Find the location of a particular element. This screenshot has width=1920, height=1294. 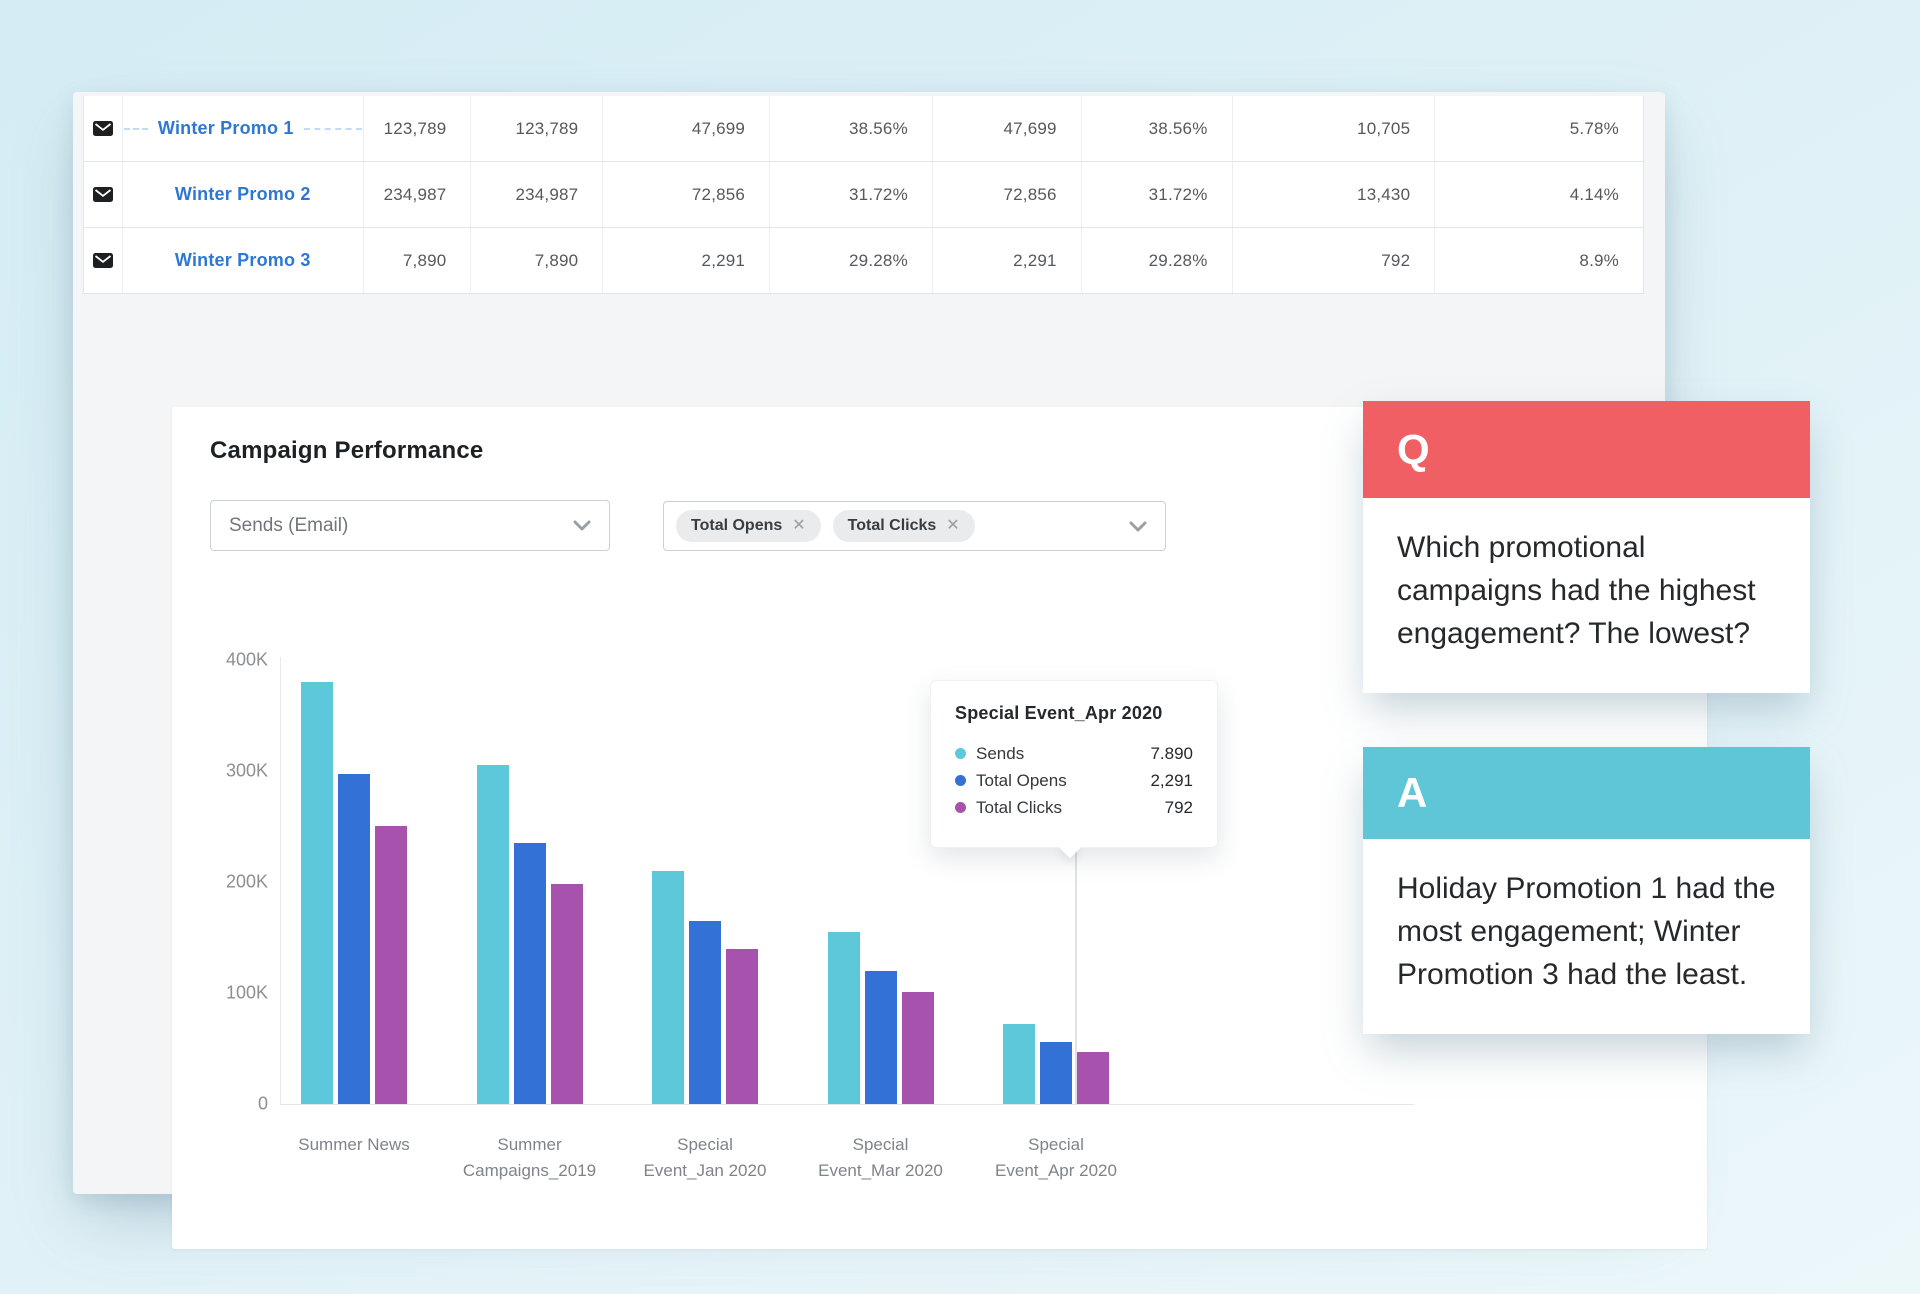

question-card-header: Q is located at coordinates (1586, 449).